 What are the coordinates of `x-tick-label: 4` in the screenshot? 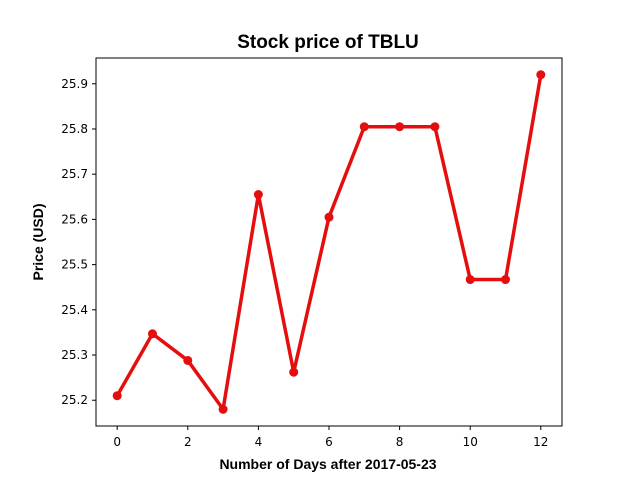 It's located at (259, 442).